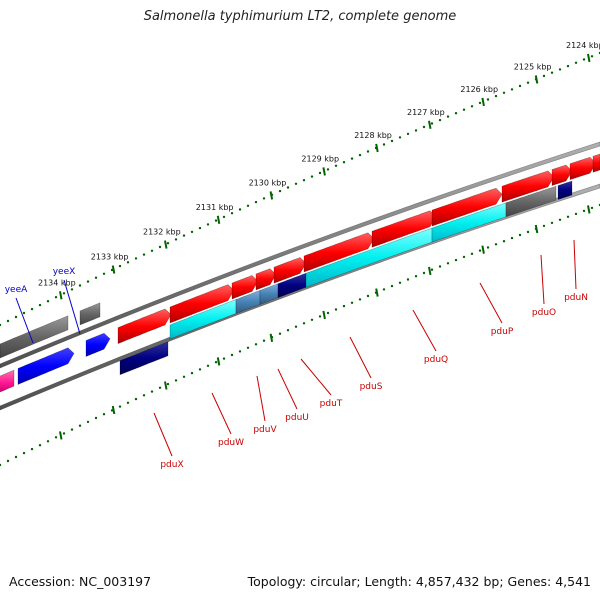 Image resolution: width=600 pixels, height=600 pixels. Describe the element at coordinates (265, 430) in the screenshot. I see `gene-label-pduV: pduV` at that location.